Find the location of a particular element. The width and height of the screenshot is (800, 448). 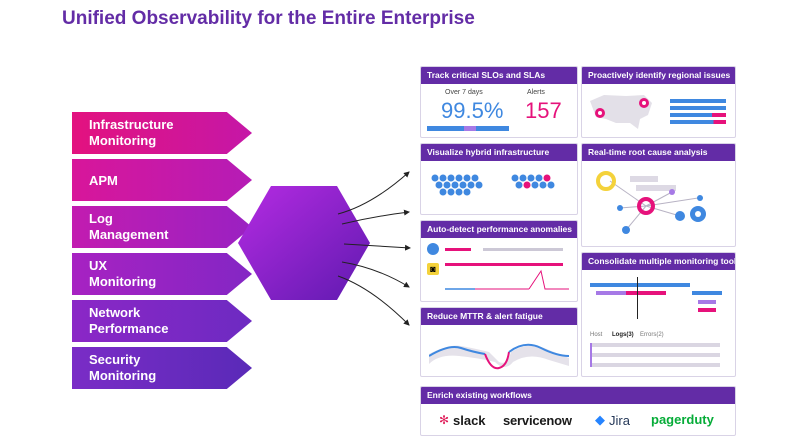

chevron-infrastructure-monitoring is located at coordinates (162, 133).